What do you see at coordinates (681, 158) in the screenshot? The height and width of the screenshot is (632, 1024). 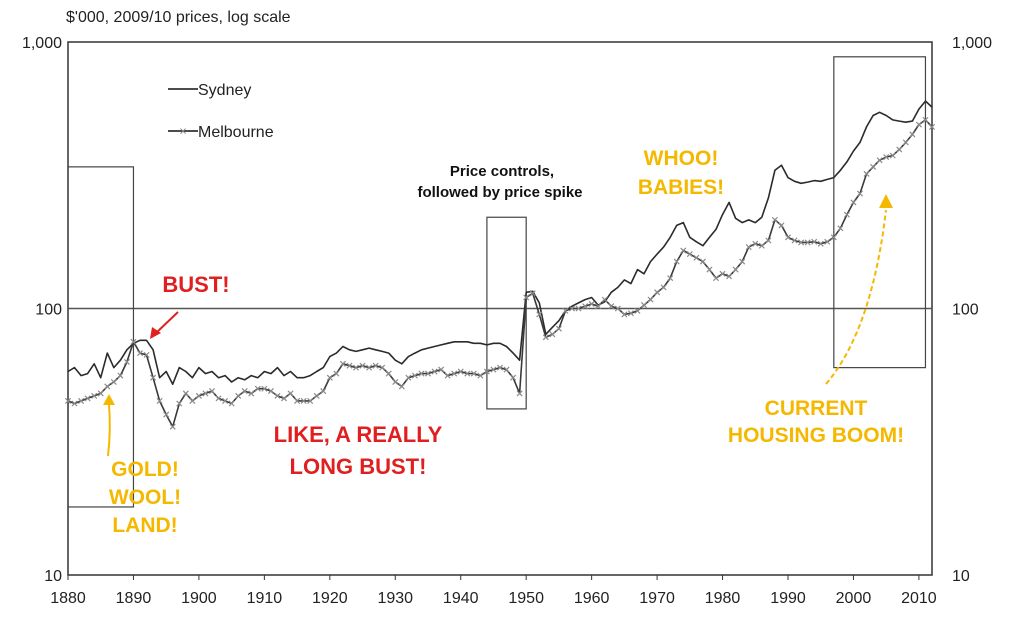 I see `babies-line-1: WHOO!` at bounding box center [681, 158].